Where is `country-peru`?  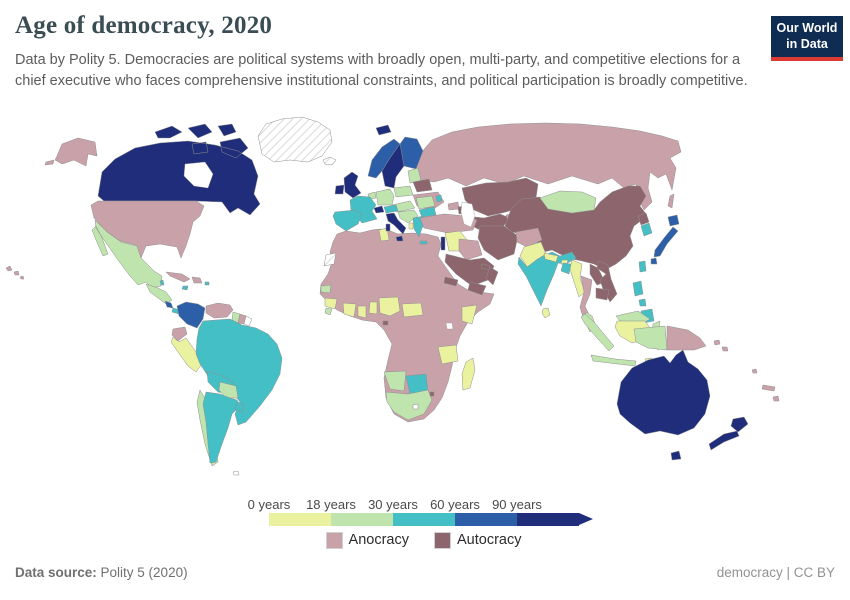
country-peru is located at coordinates (186, 354).